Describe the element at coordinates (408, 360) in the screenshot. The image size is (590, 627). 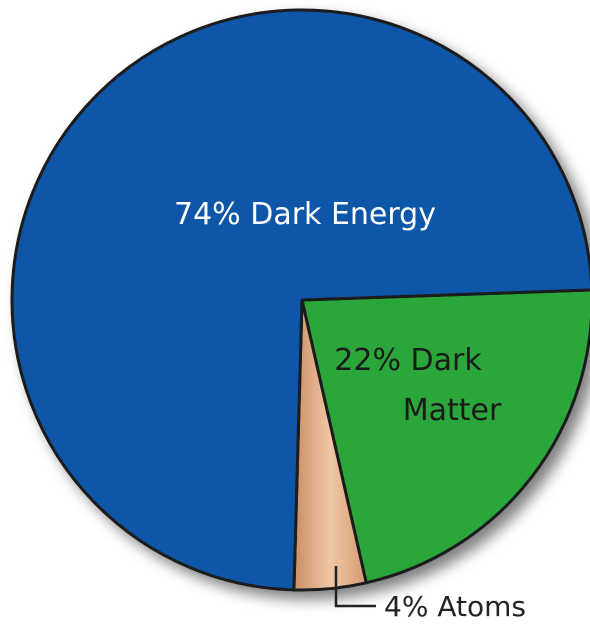
I see `slice-label-dark-matter-line-1: 22% Dark` at that location.